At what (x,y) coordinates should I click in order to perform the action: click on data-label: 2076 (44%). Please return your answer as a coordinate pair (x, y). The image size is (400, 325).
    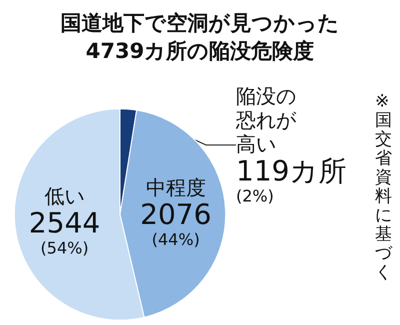
    Looking at the image, I should click on (176, 223).